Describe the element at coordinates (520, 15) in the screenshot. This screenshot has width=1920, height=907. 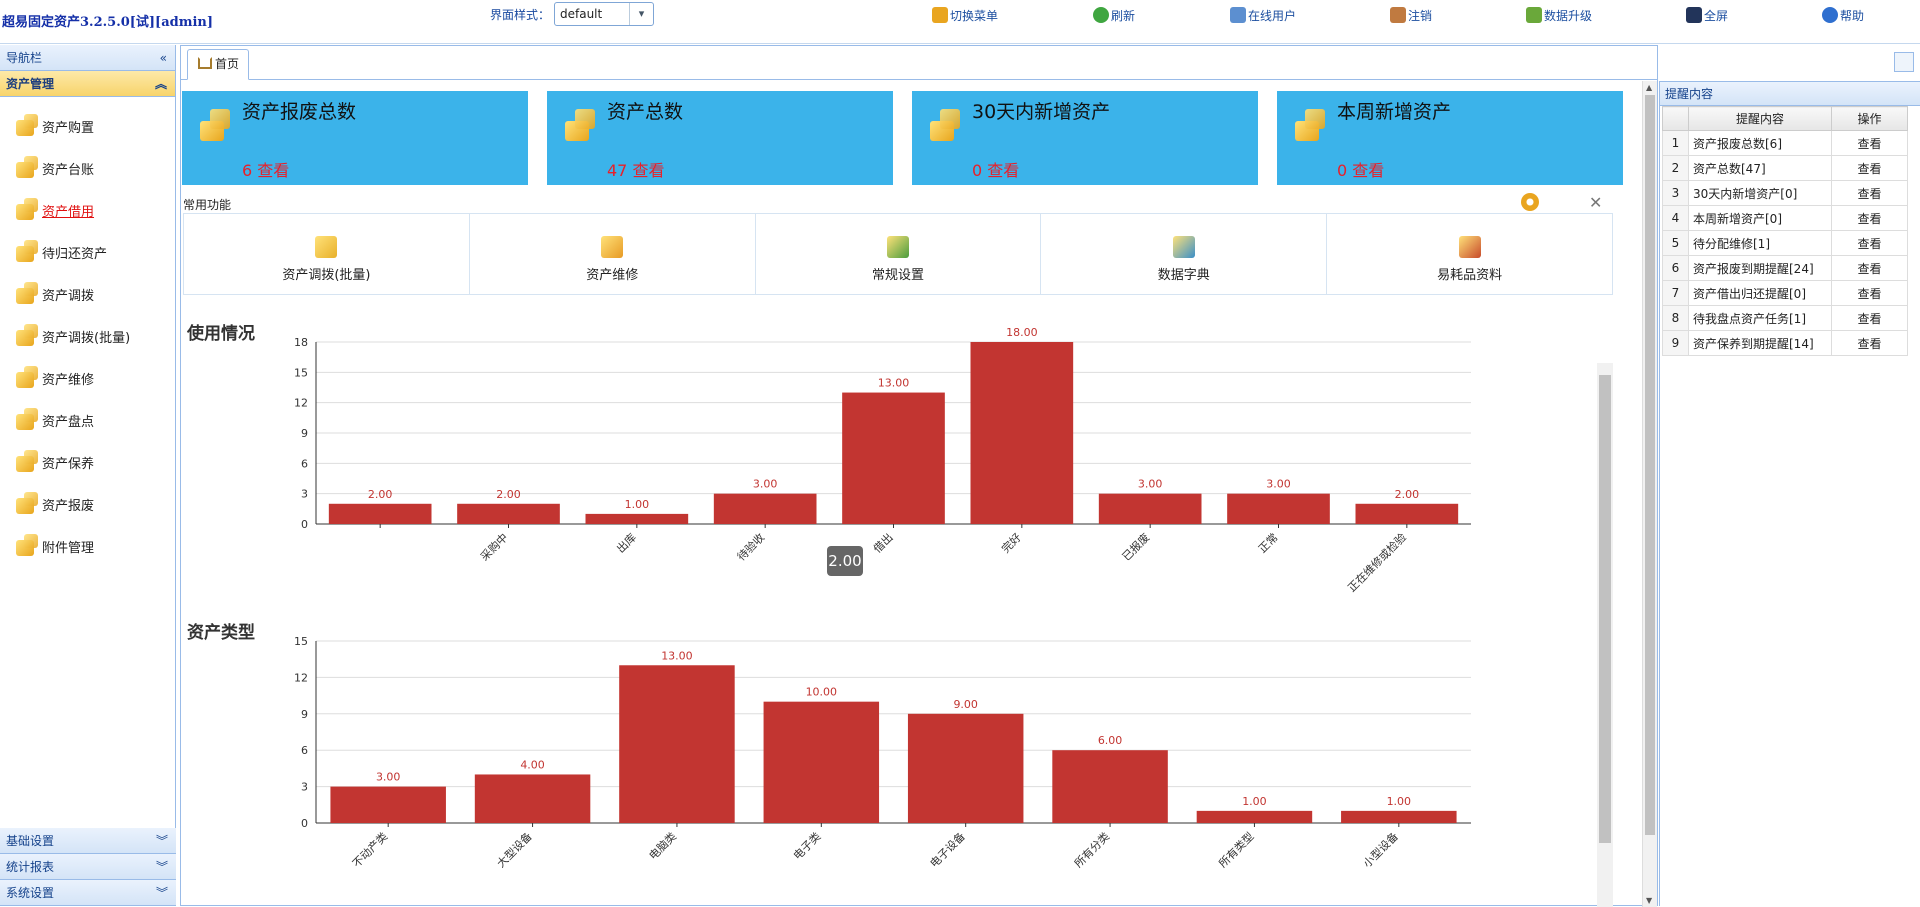
I see `style-label: 界面样式：` at that location.